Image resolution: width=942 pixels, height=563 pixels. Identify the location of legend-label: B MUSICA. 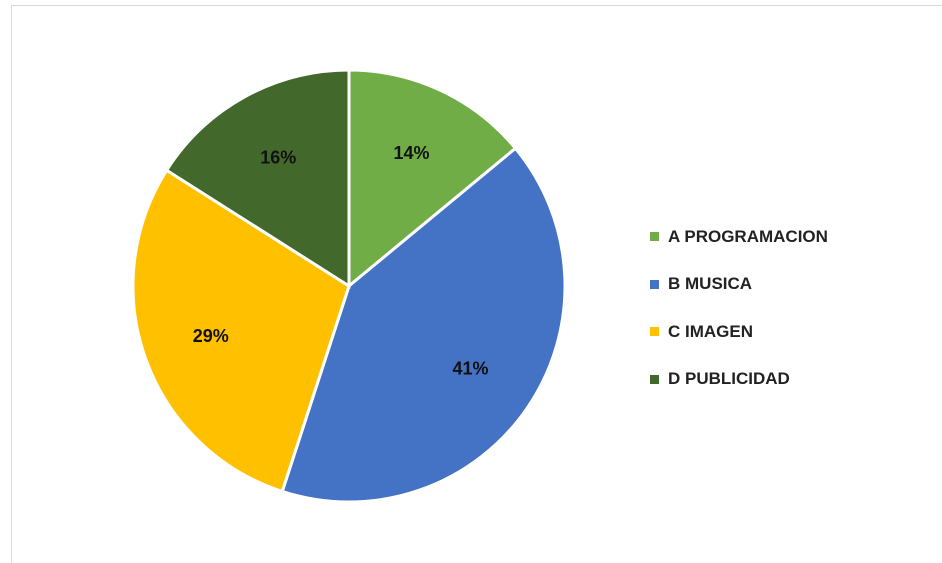
(710, 284).